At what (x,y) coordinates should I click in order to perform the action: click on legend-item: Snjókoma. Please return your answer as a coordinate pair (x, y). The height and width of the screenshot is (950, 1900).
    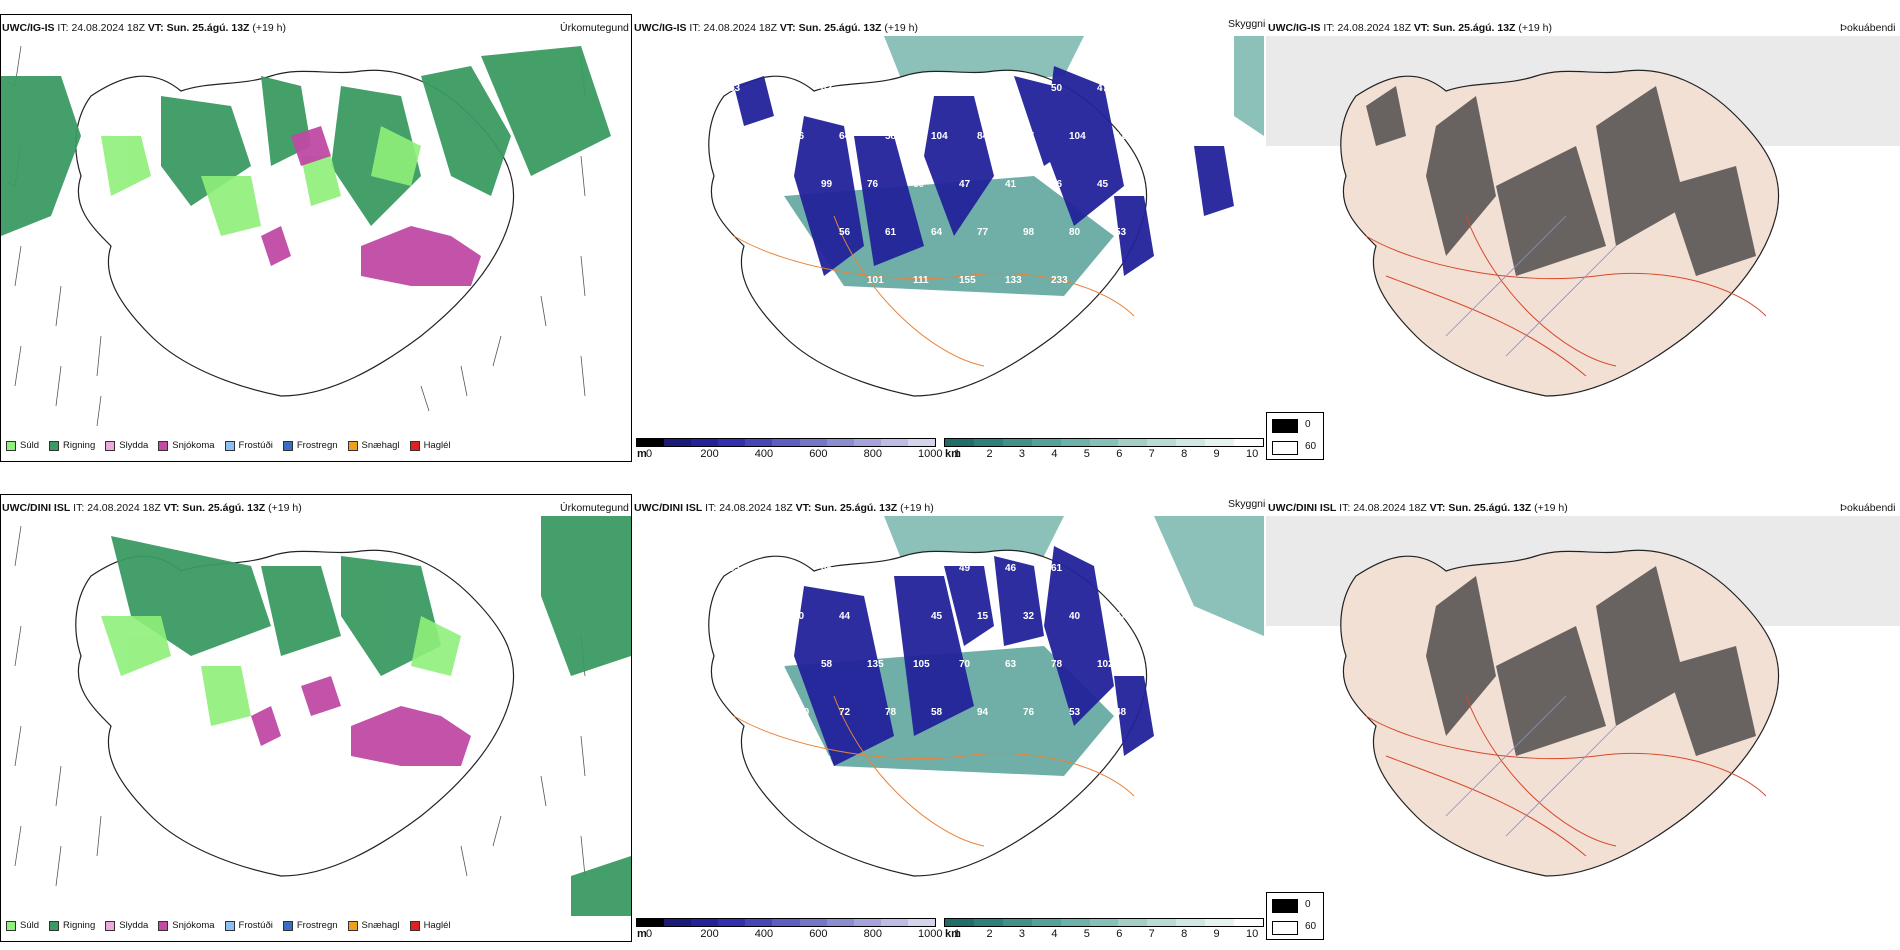
    Looking at the image, I should click on (186, 445).